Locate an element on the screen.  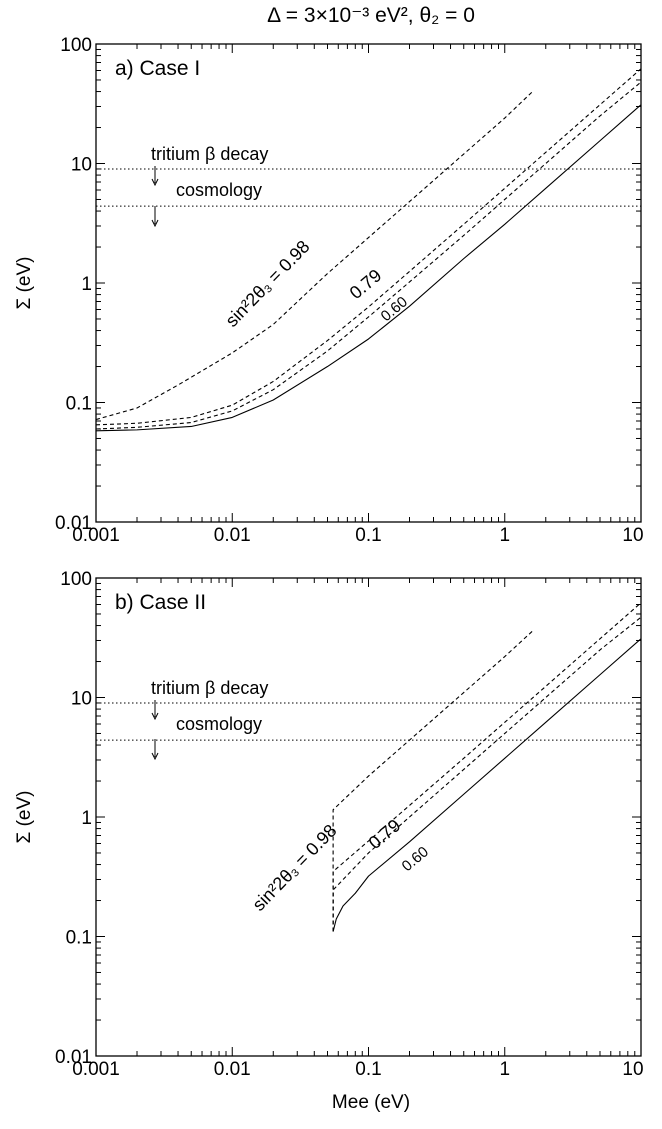
series-group is located at coordinates (486, 767).